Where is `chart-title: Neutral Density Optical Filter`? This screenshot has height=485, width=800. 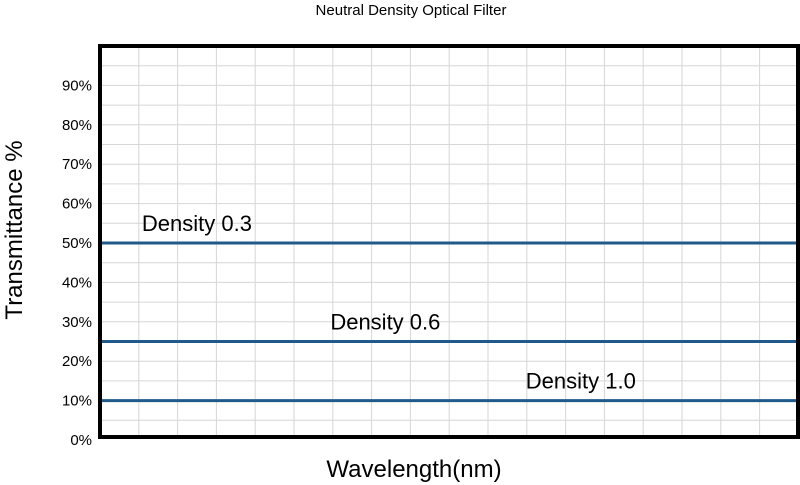
chart-title: Neutral Density Optical Filter is located at coordinates (411, 10).